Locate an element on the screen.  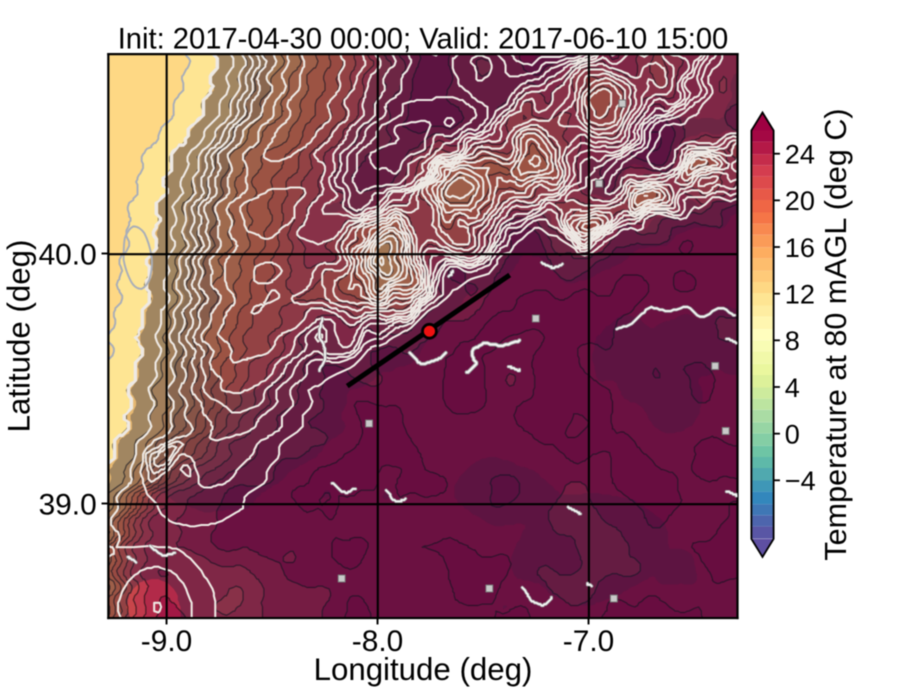
svg-text: Longitude (deg) is located at coordinates (423, 669).